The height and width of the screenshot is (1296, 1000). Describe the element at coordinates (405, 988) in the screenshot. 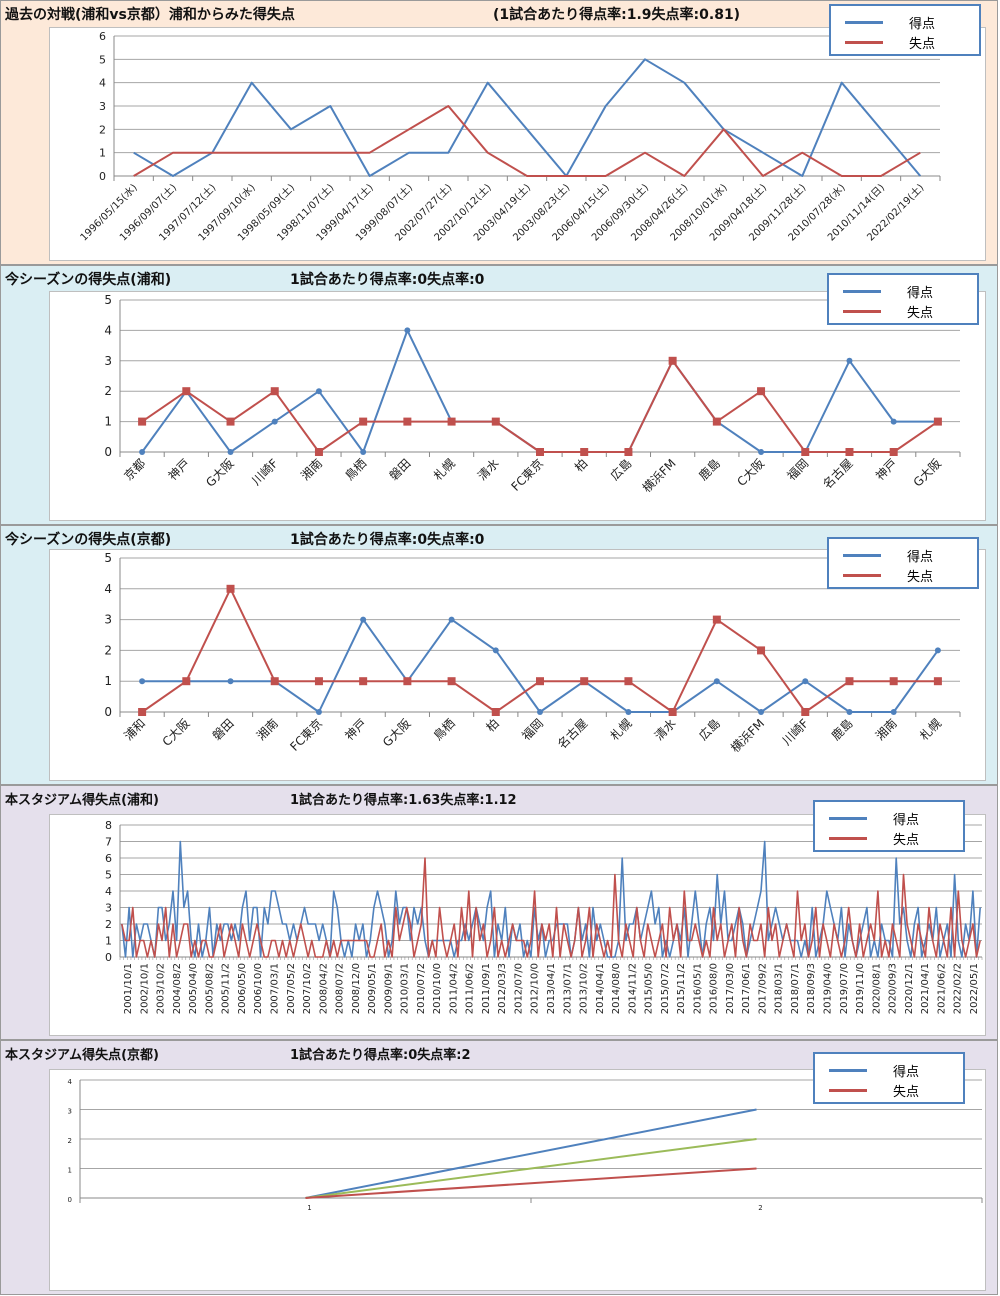

I see `x-tick-label: 2010/03/1` at that location.